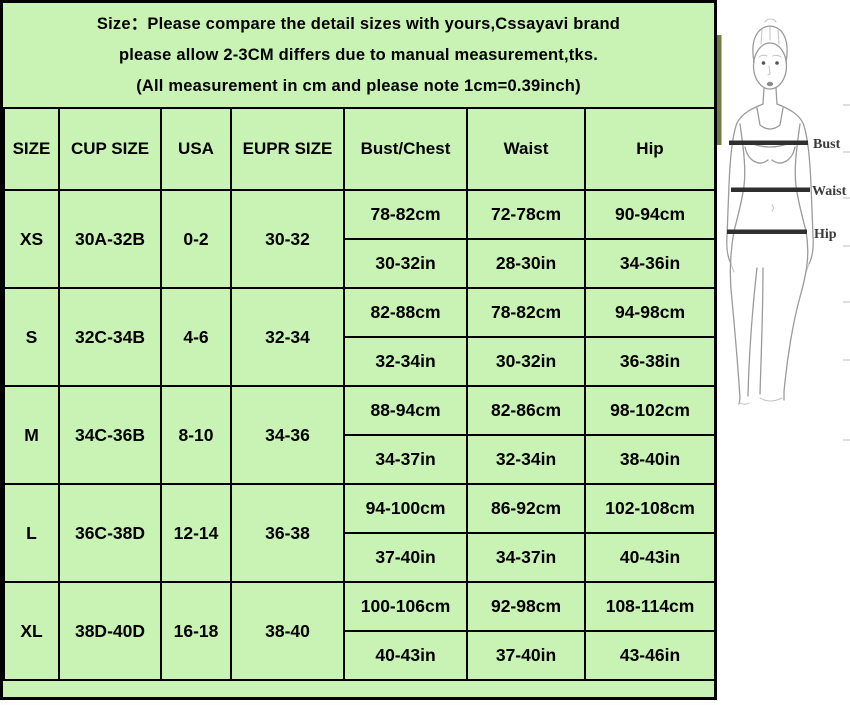 This screenshot has width=850, height=705. What do you see at coordinates (405, 655) in the screenshot?
I see `cell-bust-in: 40-43in` at bounding box center [405, 655].